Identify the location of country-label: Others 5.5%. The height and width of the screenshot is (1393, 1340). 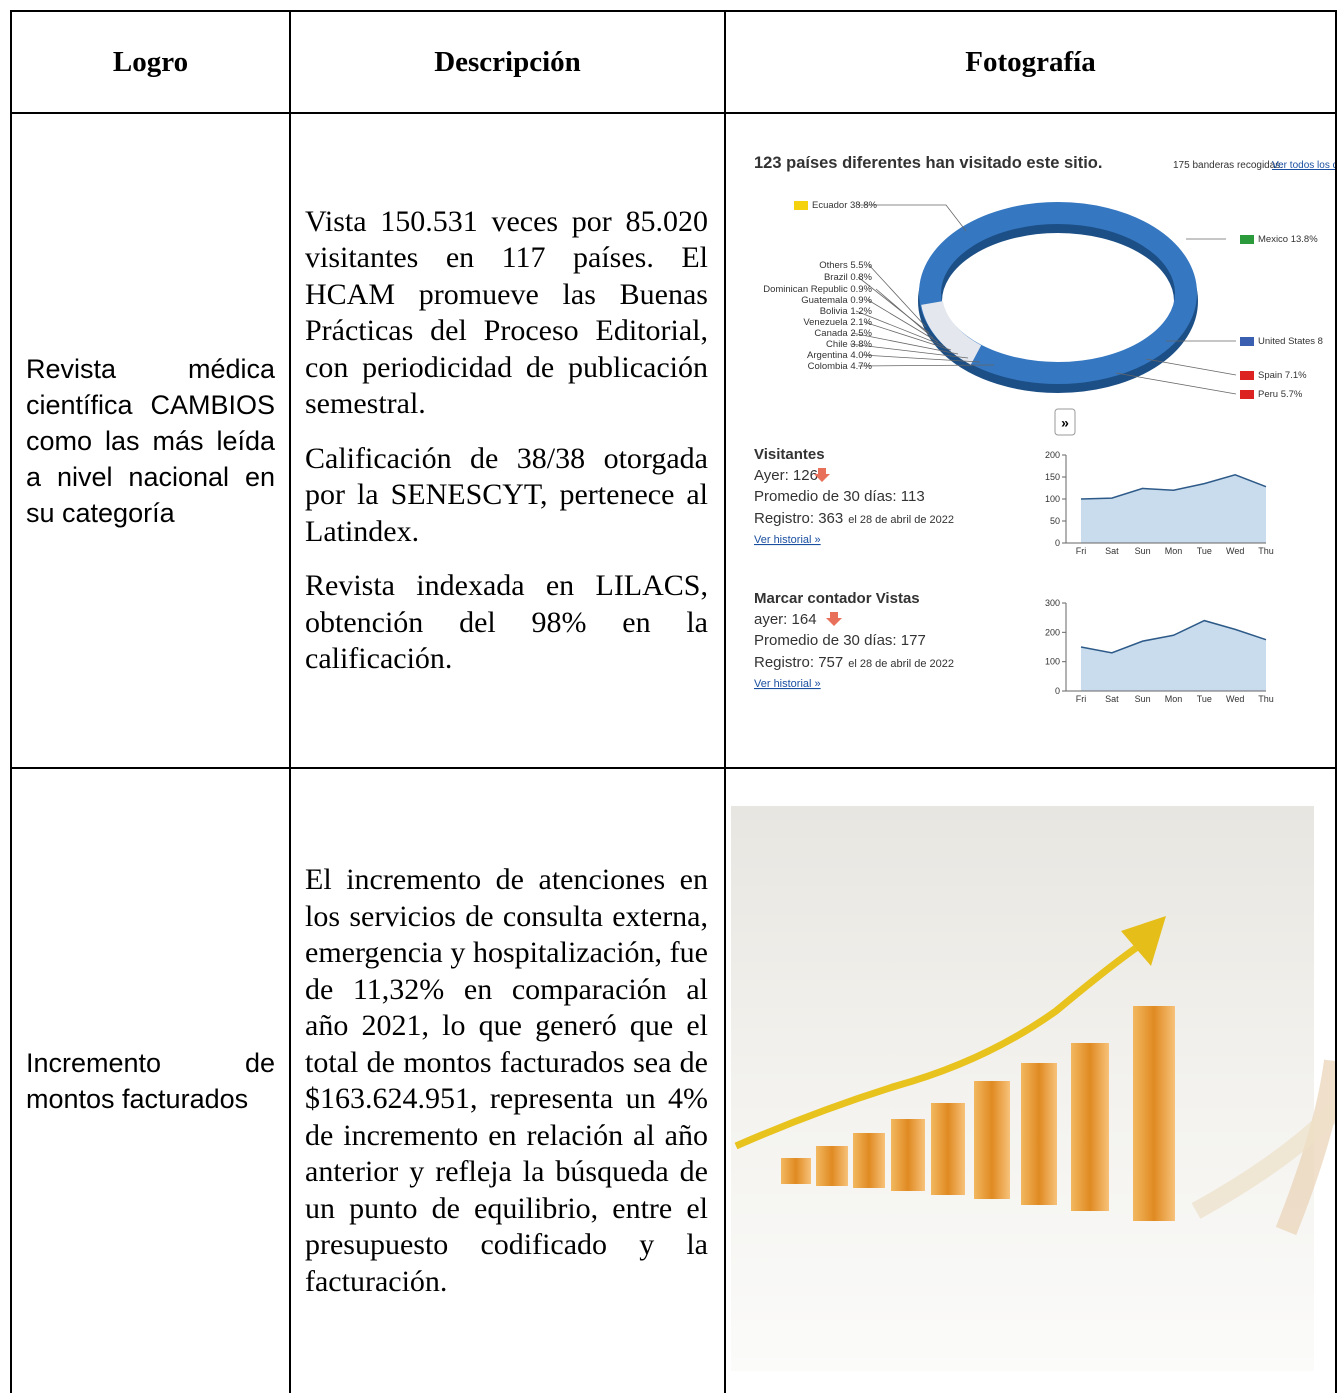
(845, 265).